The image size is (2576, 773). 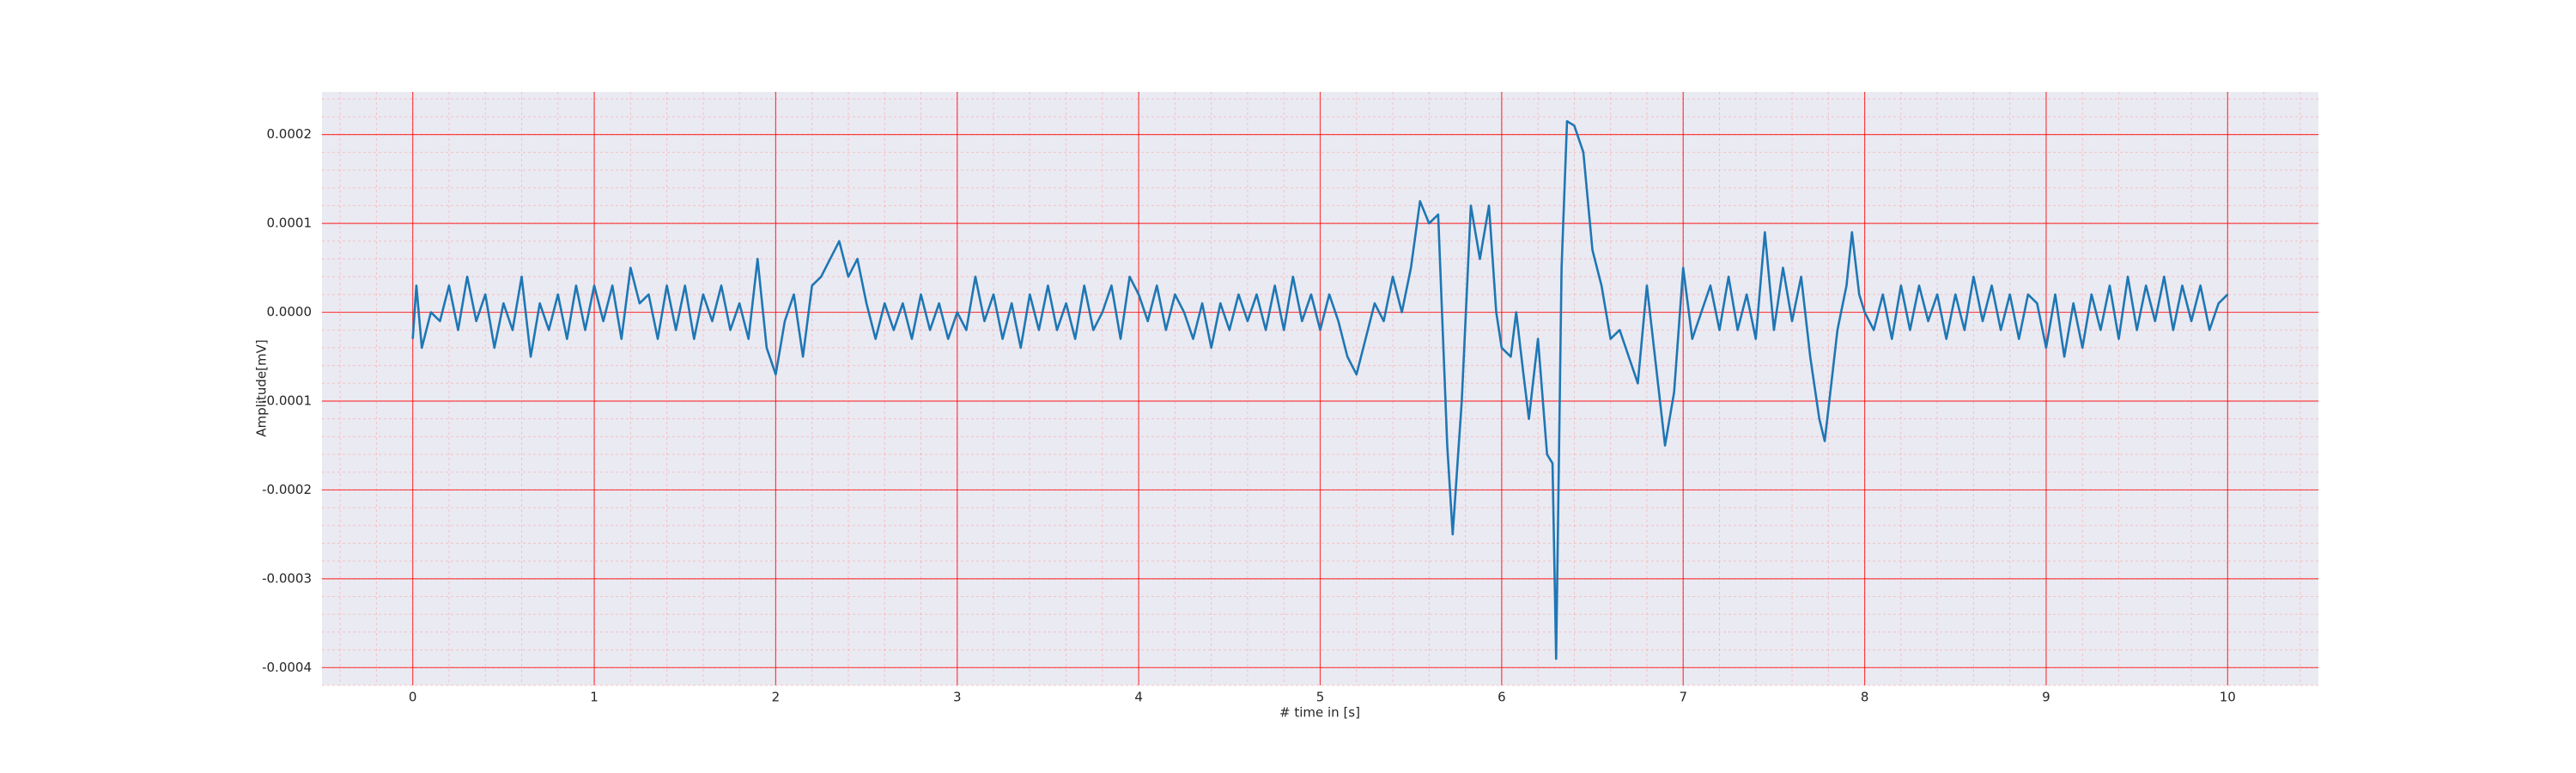 I want to click on x-tick-label: 9, so click(x=2046, y=697).